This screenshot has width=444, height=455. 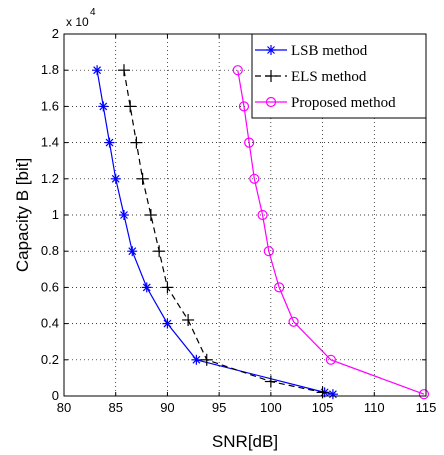 I want to click on x-axis-title: SNR[dB], so click(x=245, y=441).